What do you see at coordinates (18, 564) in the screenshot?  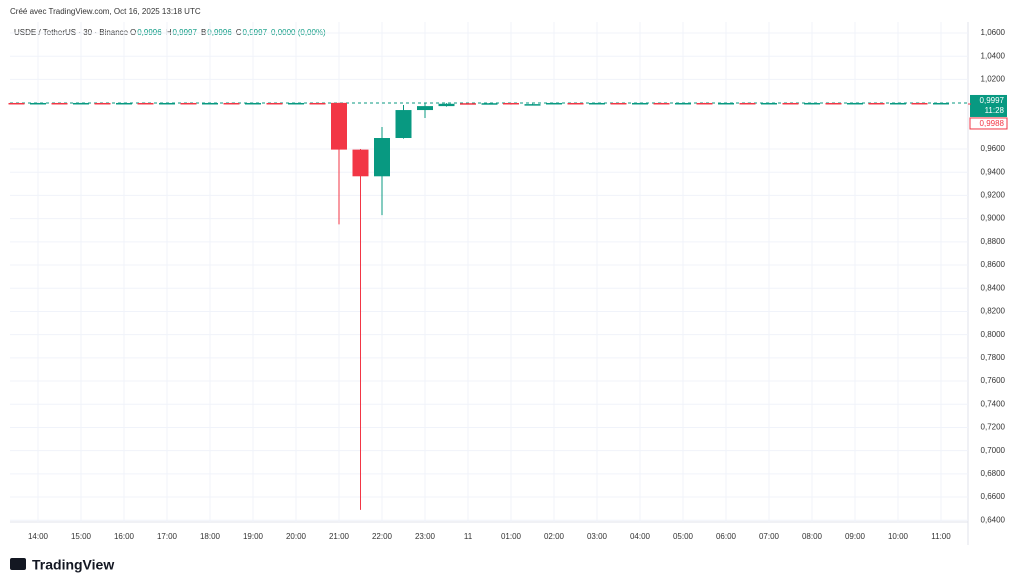 I see `logo-icon` at bounding box center [18, 564].